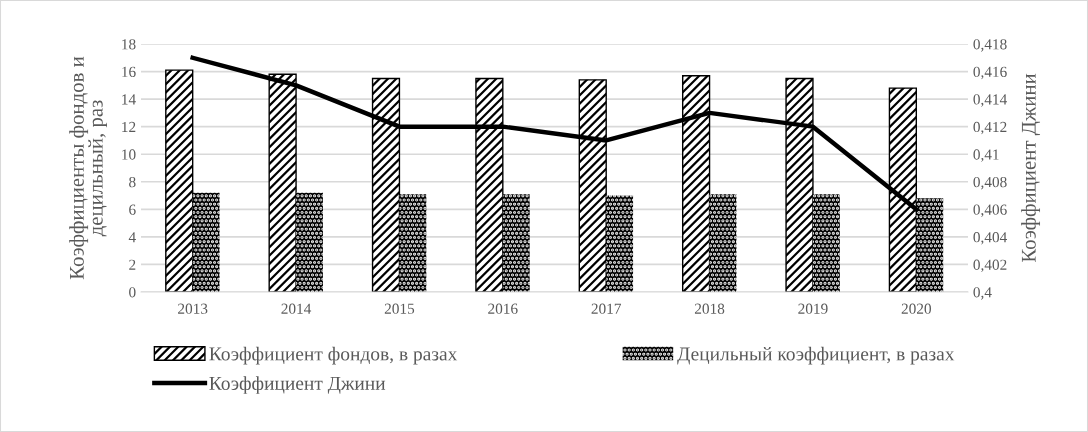 This screenshot has height=432, width=1088. I want to click on y2-axis-title: Коэффициент Джини, so click(1031, 168).